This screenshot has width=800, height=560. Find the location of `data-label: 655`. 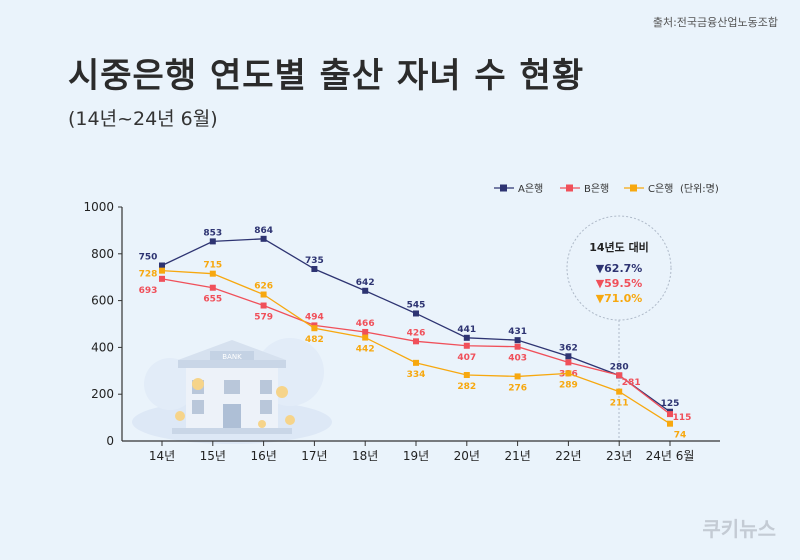

data-label: 655 is located at coordinates (212, 300).